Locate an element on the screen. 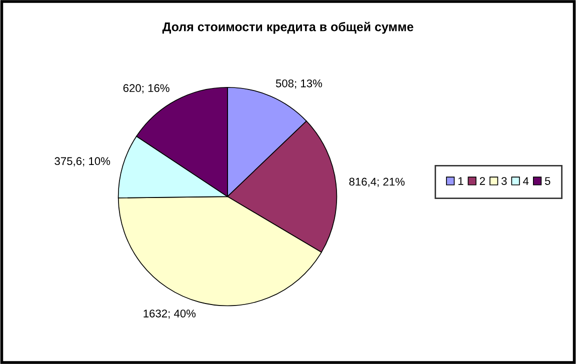 Image resolution: width=576 pixels, height=364 pixels. chart-title: Доля стоимости кредита в общей сумме is located at coordinates (288, 28).